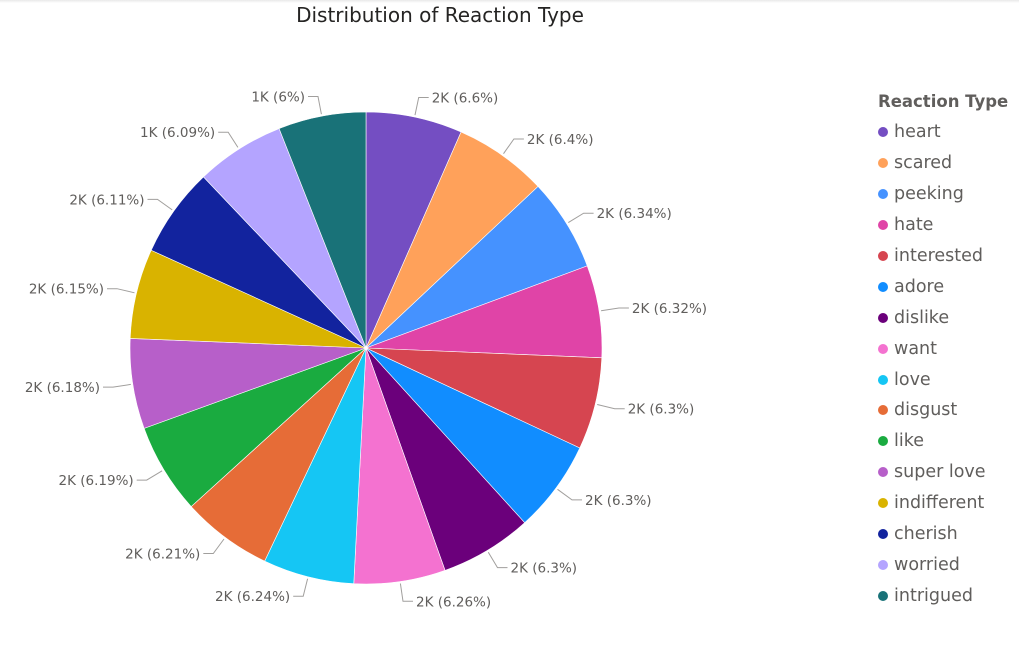 The width and height of the screenshot is (1019, 663). I want to click on legend-item-intrigued: intrigued, so click(943, 595).